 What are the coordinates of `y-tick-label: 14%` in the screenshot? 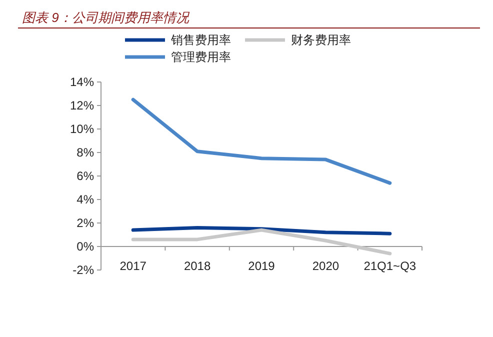 It's located at (82, 82).